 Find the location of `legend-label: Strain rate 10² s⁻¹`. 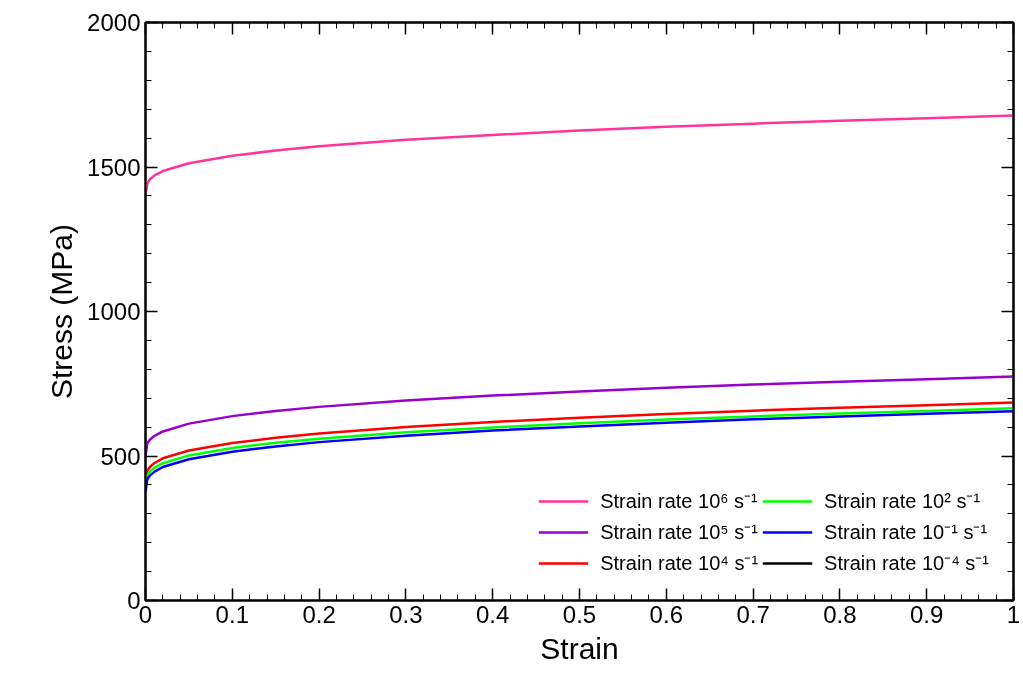

legend-label: Strain rate 10² s⁻¹ is located at coordinates (902, 501).